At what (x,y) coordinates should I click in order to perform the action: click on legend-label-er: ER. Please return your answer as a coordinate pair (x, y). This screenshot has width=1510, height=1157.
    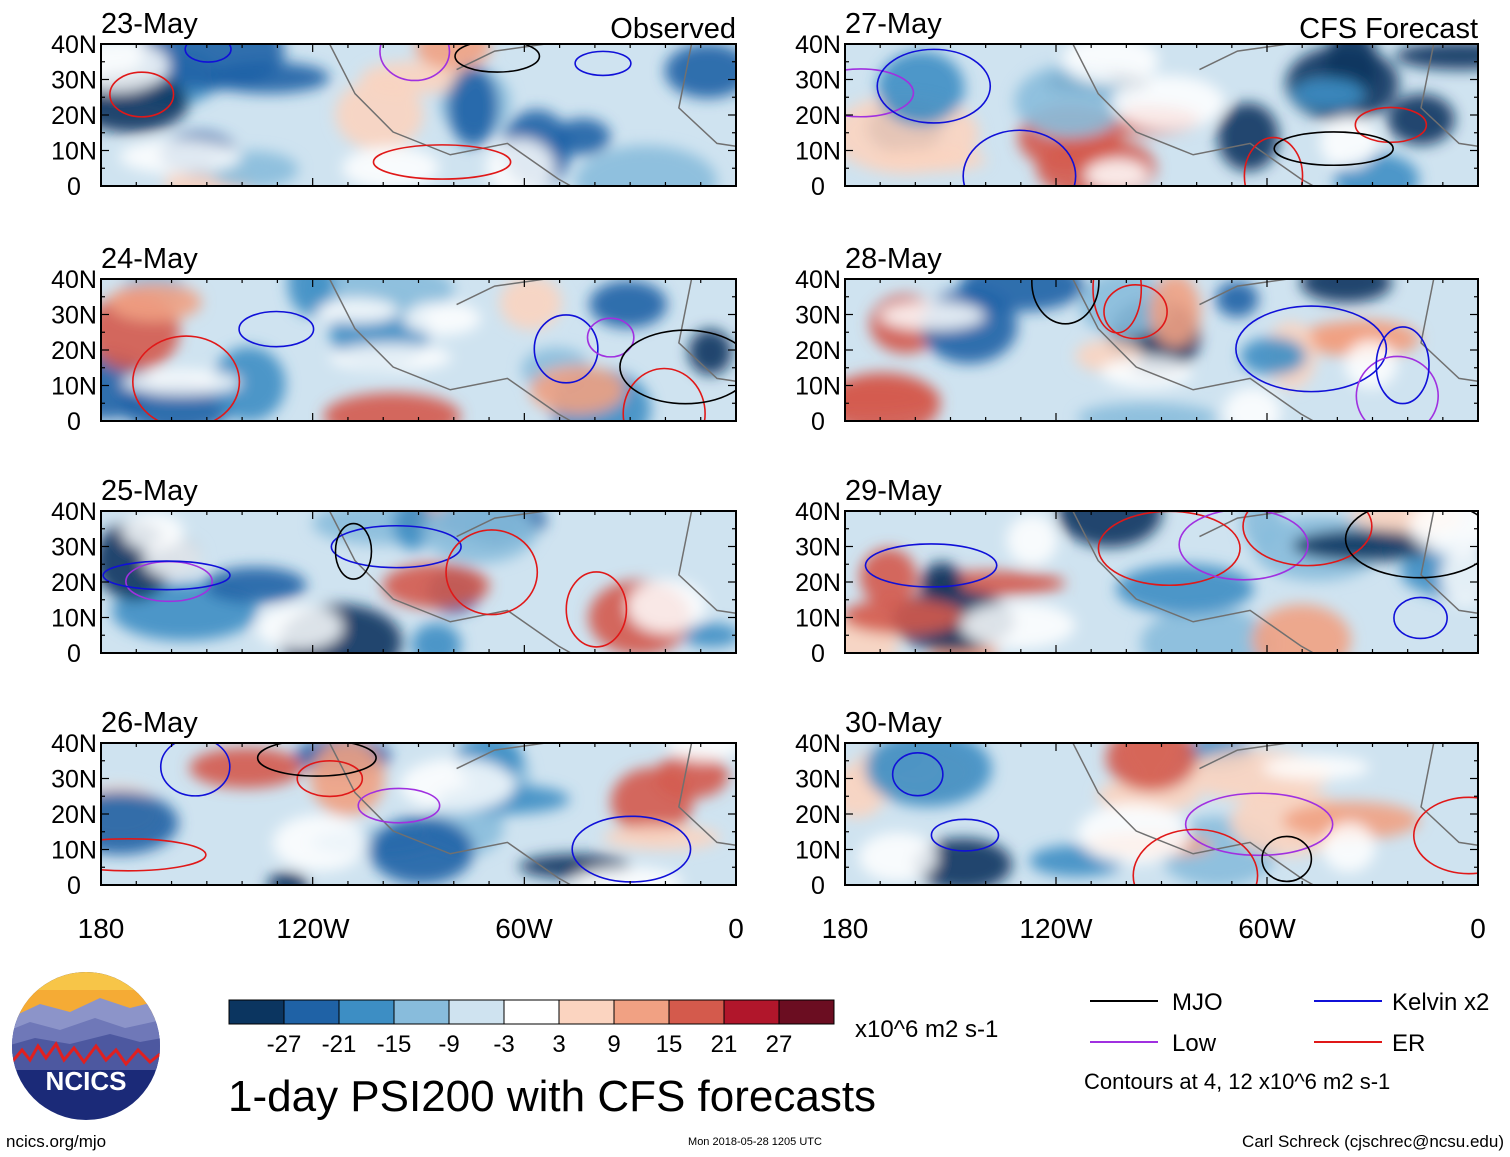
    Looking at the image, I should click on (1408, 1043).